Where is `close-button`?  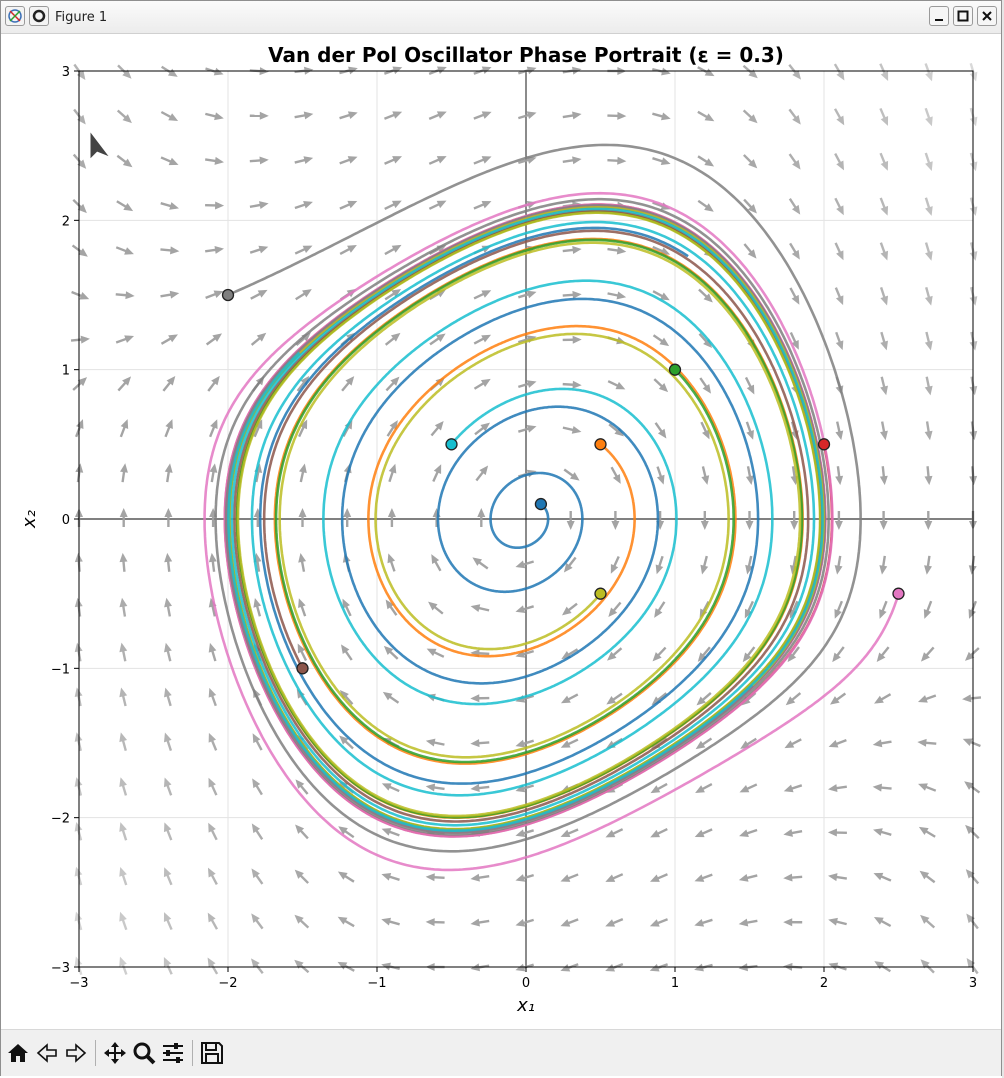 close-button is located at coordinates (987, 16).